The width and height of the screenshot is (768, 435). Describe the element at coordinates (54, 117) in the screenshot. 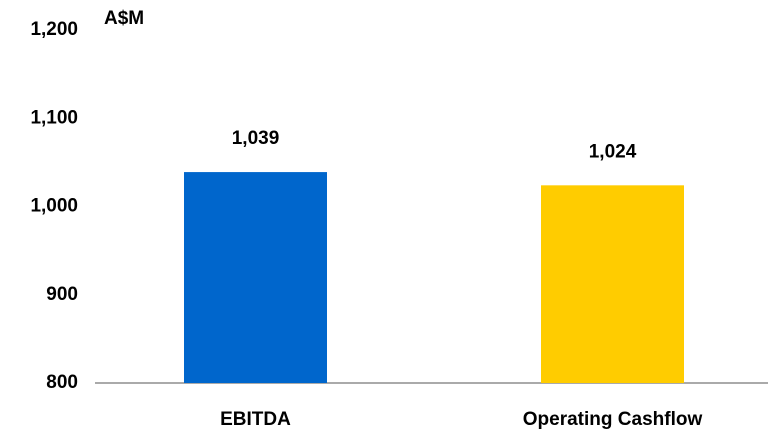

I see `y-tick-label: 1,100` at that location.